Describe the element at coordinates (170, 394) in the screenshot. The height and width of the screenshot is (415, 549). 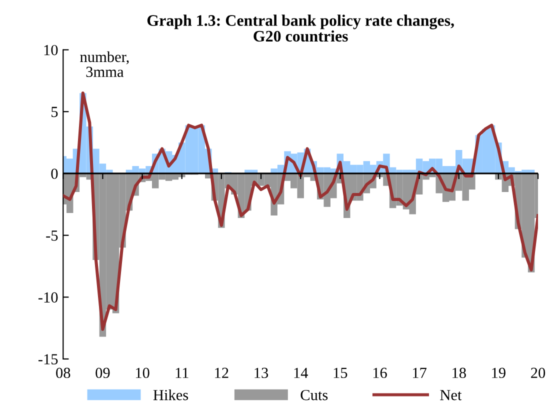
I see `legend-label: Hikes` at that location.